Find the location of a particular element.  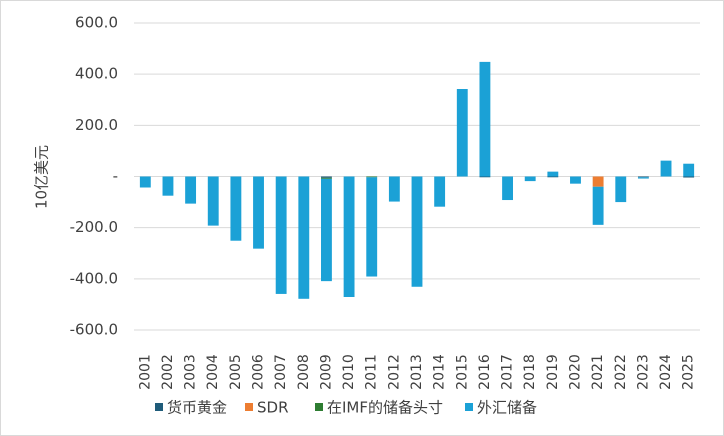

x-tick-label: 2007 is located at coordinates (281, 372).